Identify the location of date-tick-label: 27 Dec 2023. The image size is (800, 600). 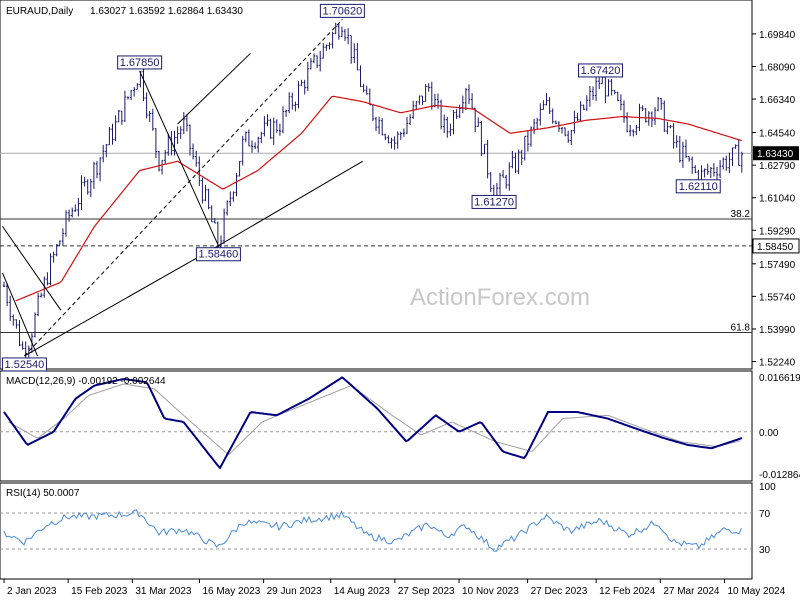
(559, 591).